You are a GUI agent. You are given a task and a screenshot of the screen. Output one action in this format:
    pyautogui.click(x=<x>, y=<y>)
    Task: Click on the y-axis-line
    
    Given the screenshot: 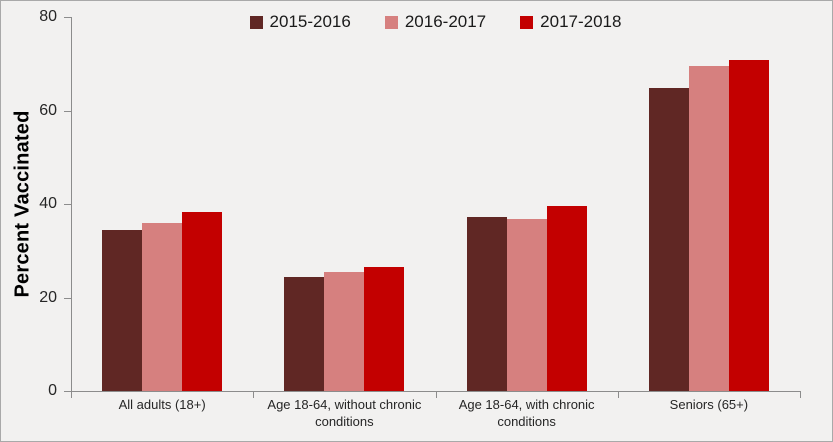 What is the action you would take?
    pyautogui.click(x=71, y=204)
    